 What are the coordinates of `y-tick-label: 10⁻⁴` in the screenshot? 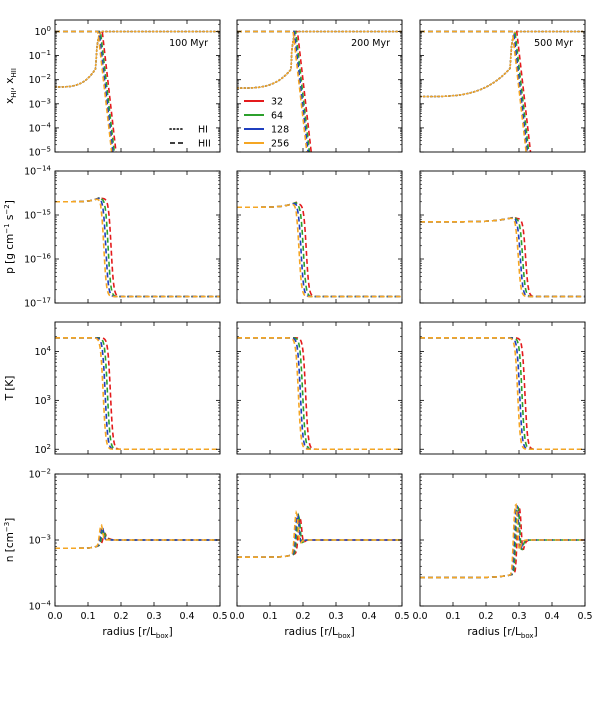 It's located at (40, 127).